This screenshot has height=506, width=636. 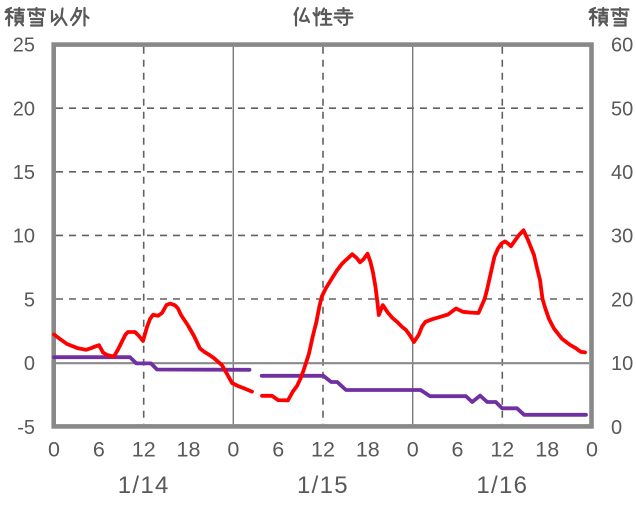 I want to click on svg-text: 25, so click(x=24, y=45).